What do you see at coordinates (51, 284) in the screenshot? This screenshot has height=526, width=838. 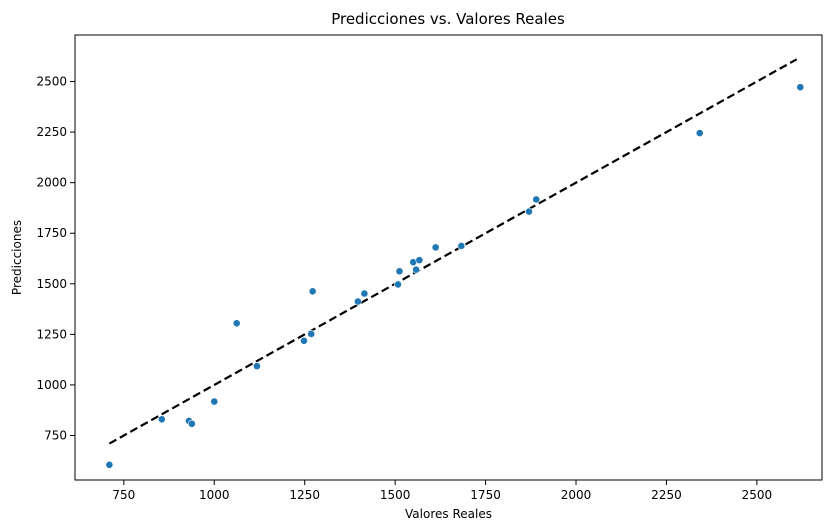 I see `y-tick-label: 1500` at bounding box center [51, 284].